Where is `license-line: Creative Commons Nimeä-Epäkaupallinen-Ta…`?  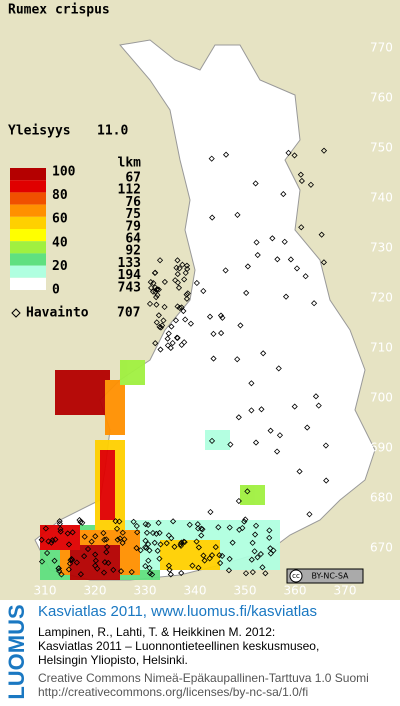 license-line: Creative Commons Nimeä-Epäkaupallinen-Ta… is located at coordinates (203, 678).